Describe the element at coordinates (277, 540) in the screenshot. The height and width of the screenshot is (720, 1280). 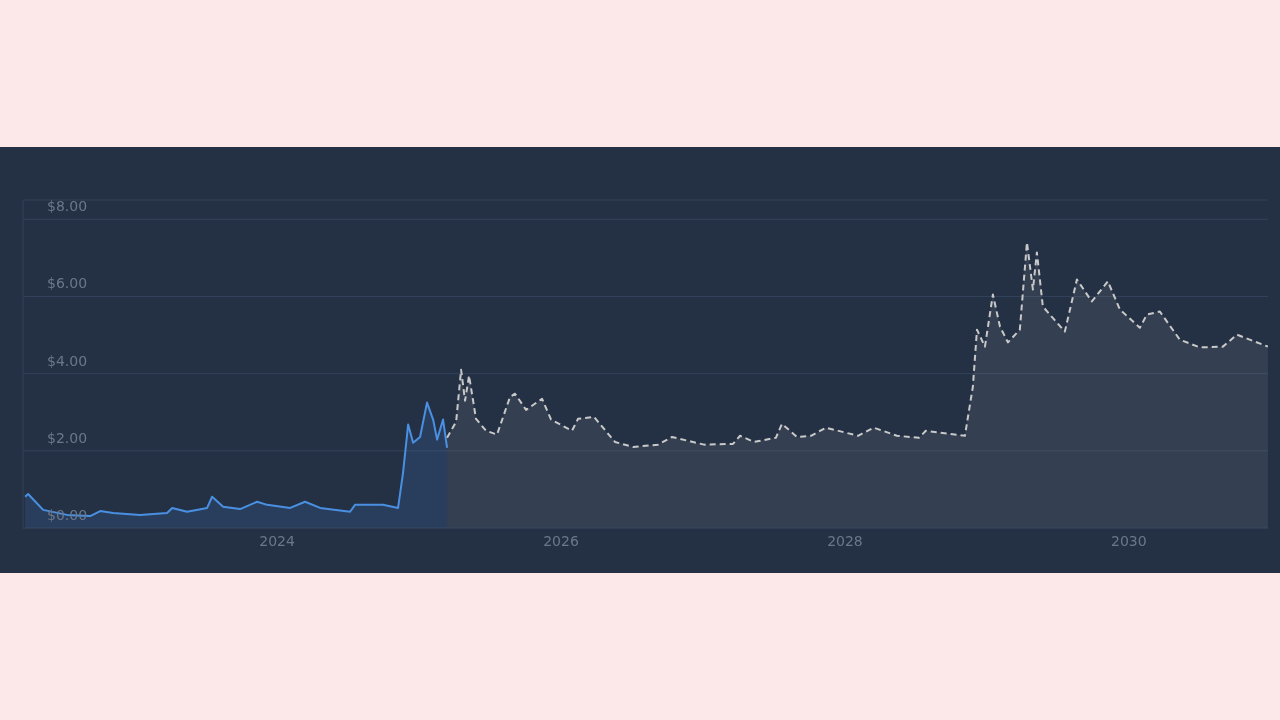
I see `x-tick-label: 2024` at that location.